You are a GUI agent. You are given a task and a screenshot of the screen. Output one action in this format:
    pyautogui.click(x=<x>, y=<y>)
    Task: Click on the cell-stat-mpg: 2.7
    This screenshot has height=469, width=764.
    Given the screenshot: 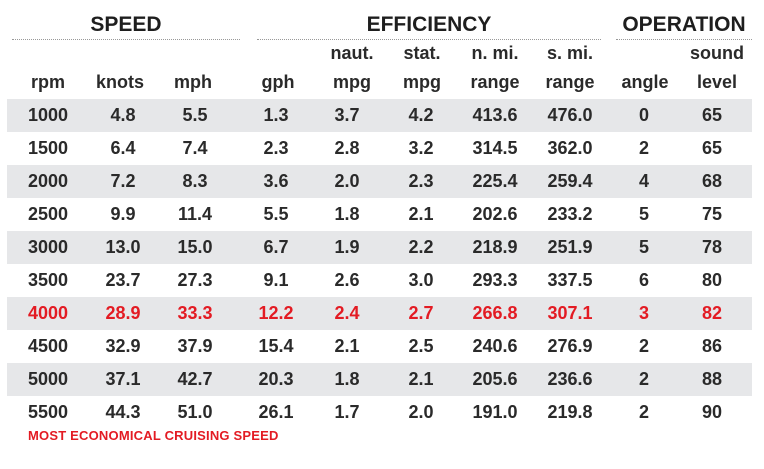 What is the action you would take?
    pyautogui.click(x=421, y=313)
    